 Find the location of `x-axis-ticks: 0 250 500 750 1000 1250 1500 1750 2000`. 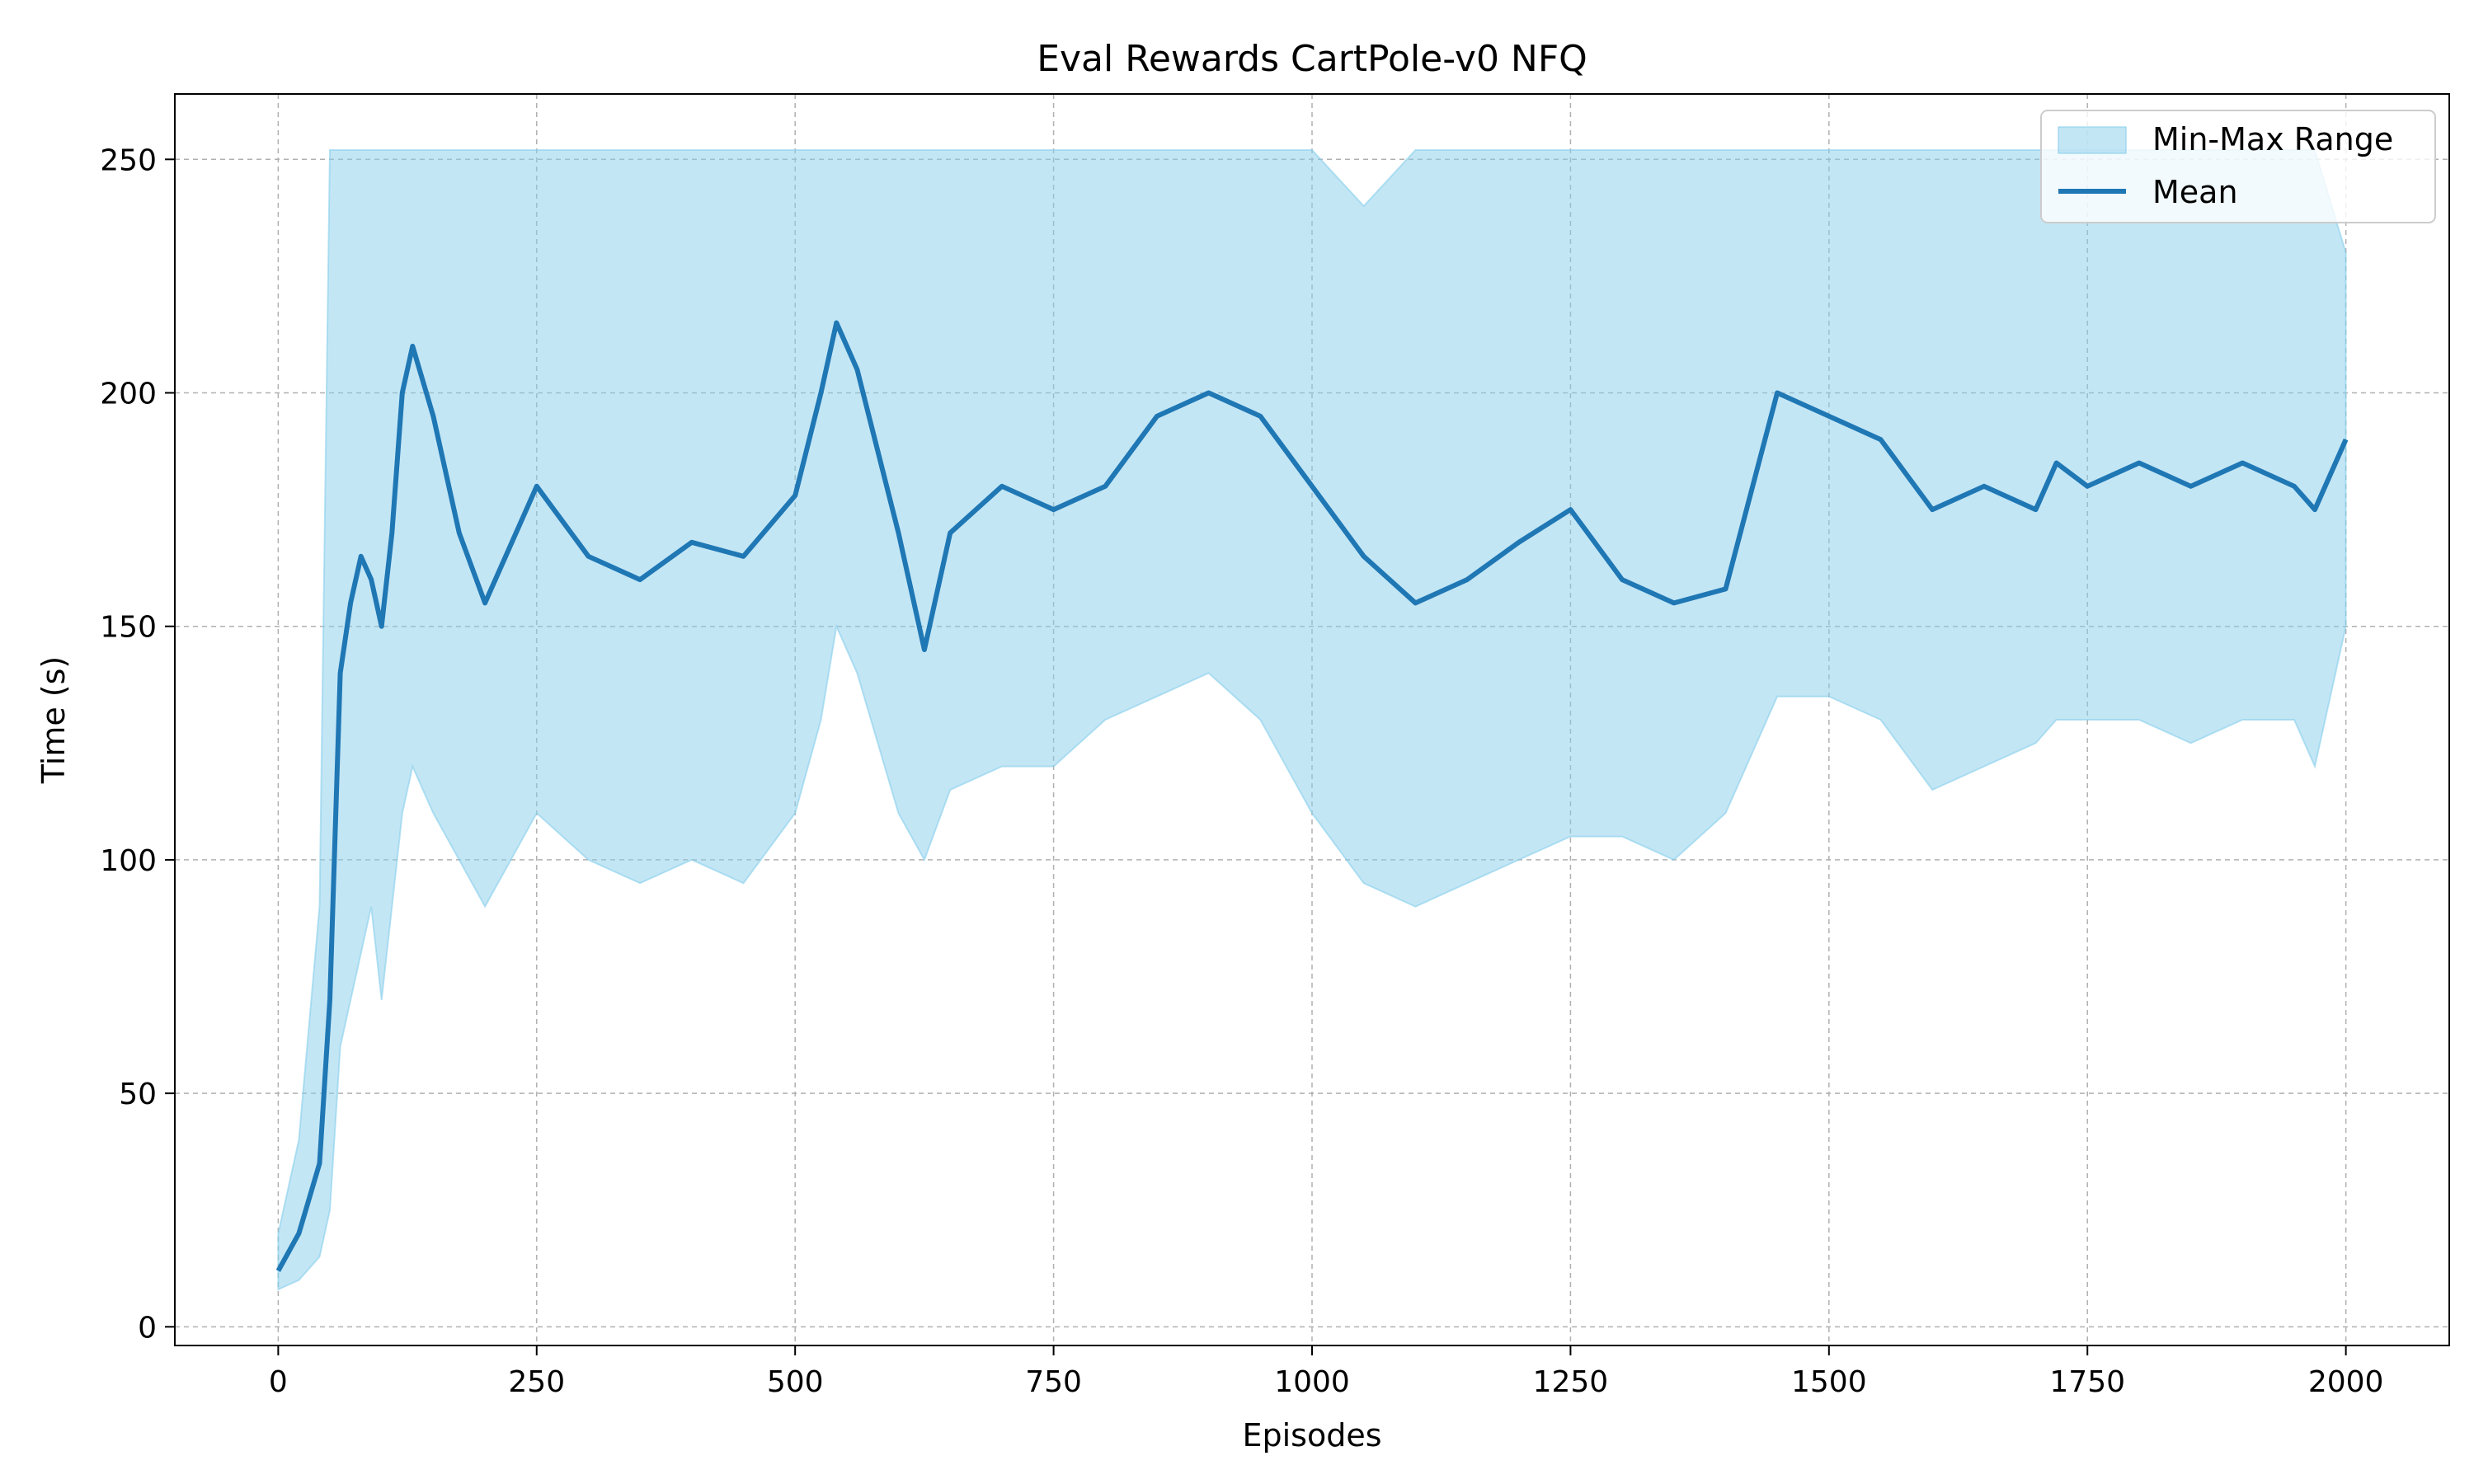

x-axis-ticks: 0 250 500 750 1000 1250 1500 1750 2000 is located at coordinates (1326, 1372).